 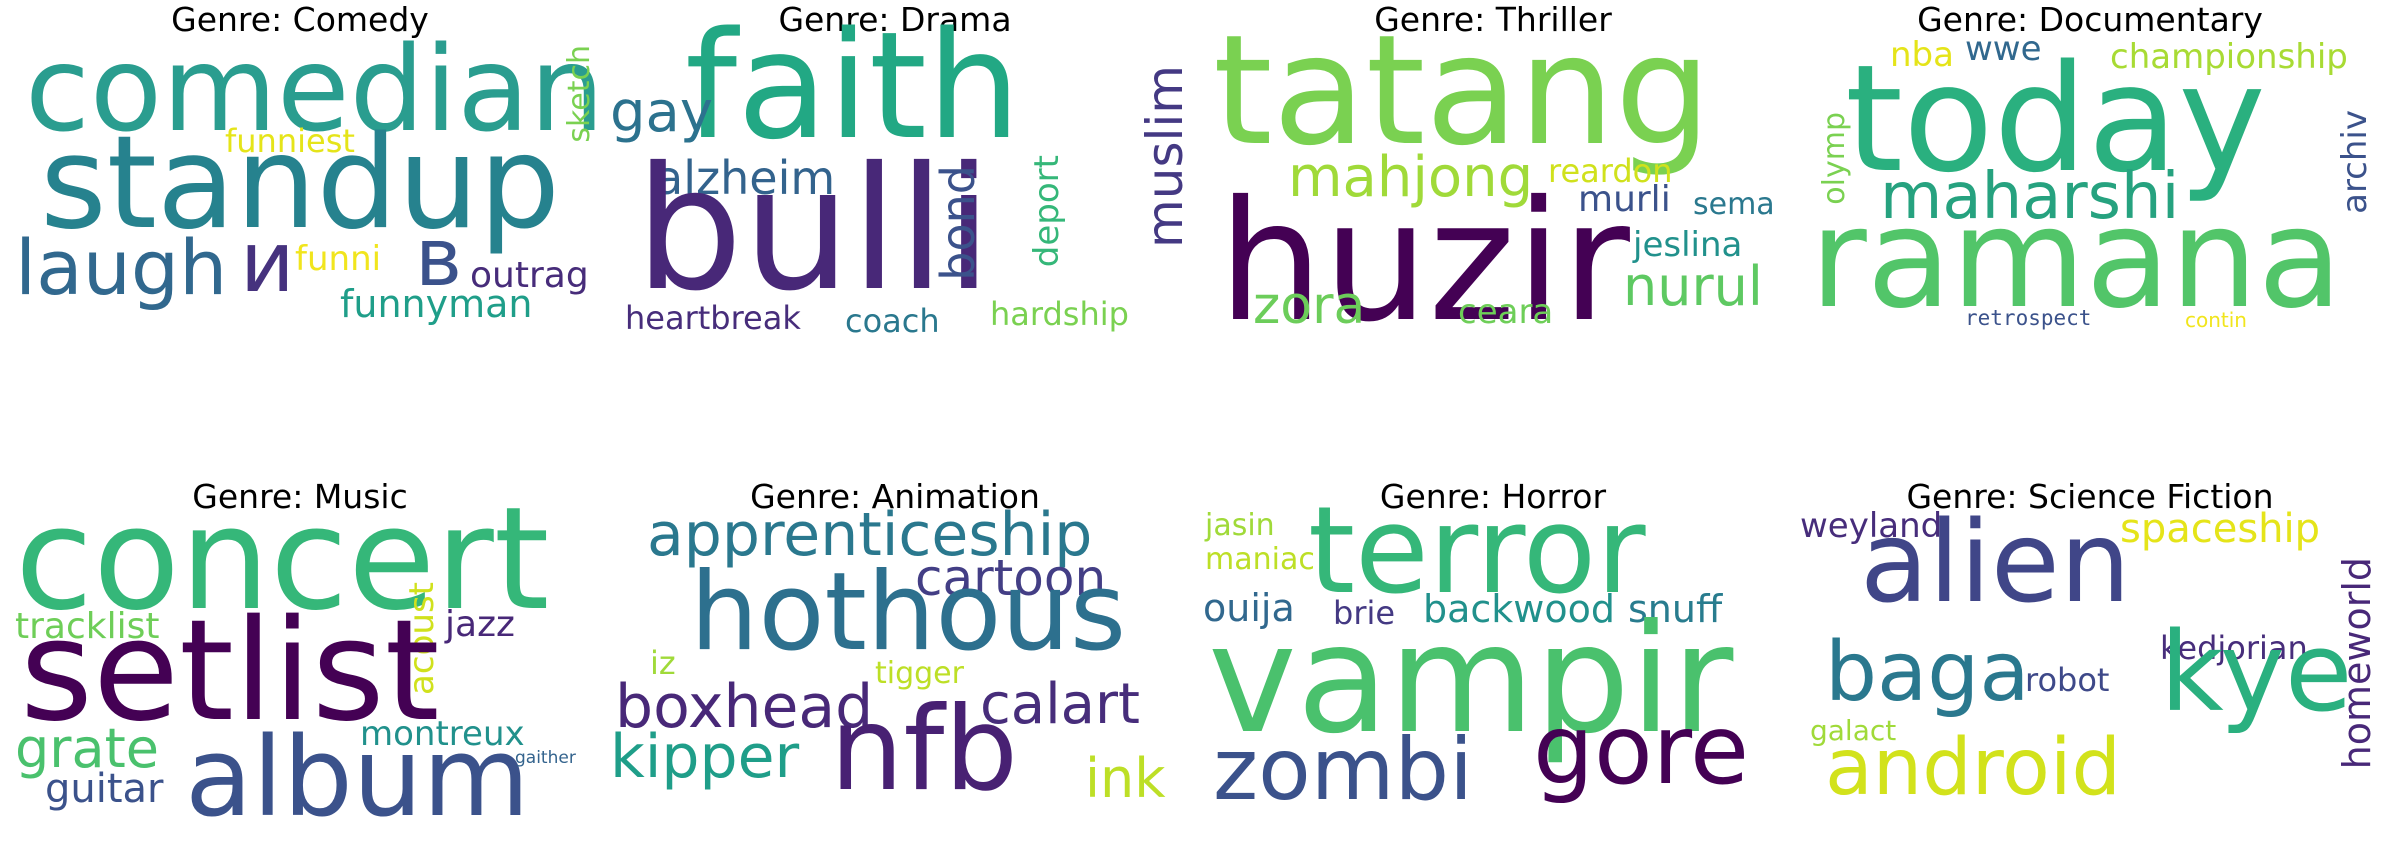 I want to click on cloud-word: guitar, so click(x=104, y=789).